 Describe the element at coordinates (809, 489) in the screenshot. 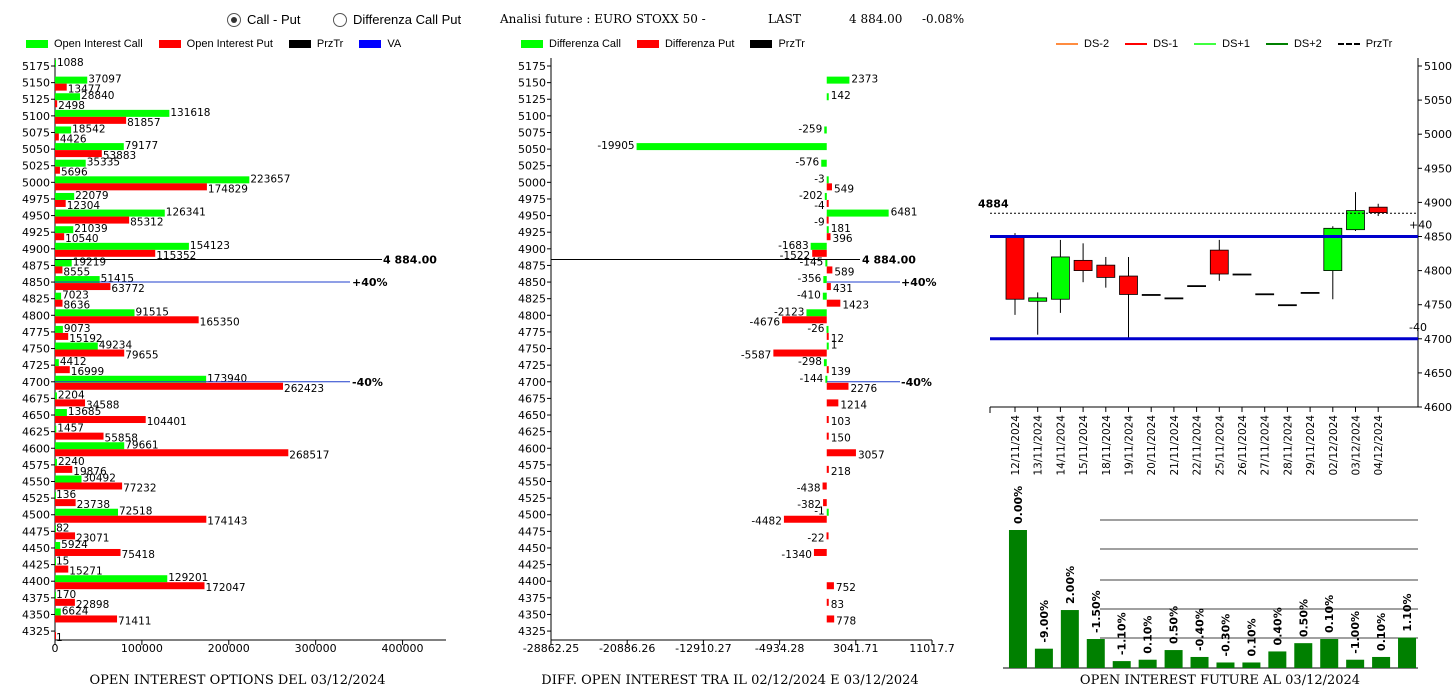

I see `diff-put-value-label: -438` at that location.